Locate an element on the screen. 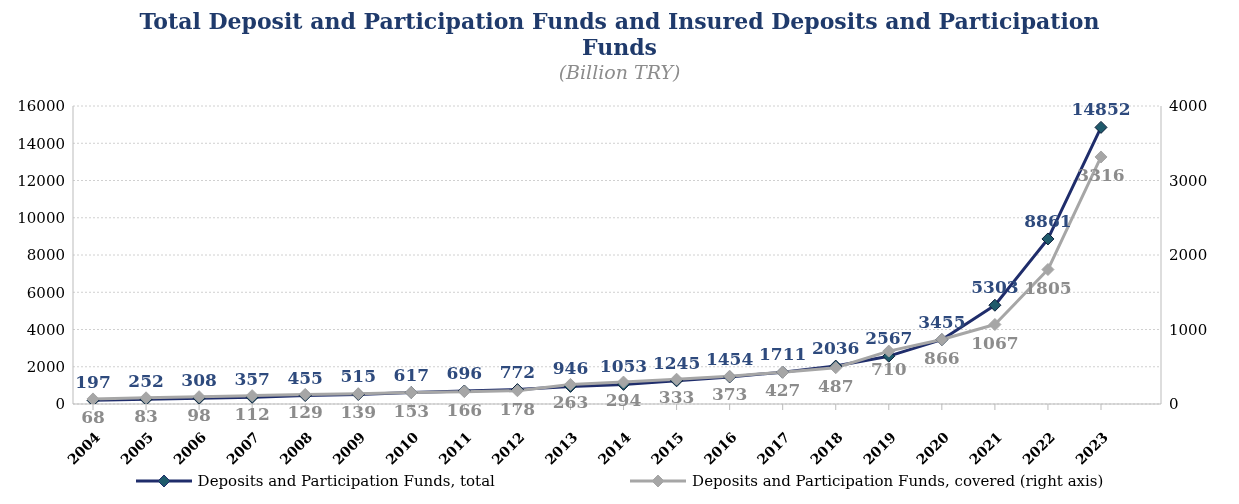  data-label: 197 is located at coordinates (93, 382).